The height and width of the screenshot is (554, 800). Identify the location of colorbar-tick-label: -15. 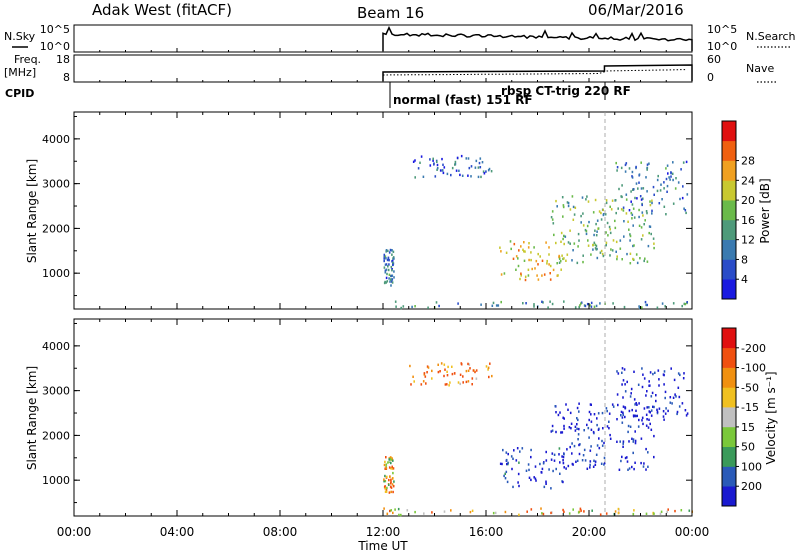
(750, 407).